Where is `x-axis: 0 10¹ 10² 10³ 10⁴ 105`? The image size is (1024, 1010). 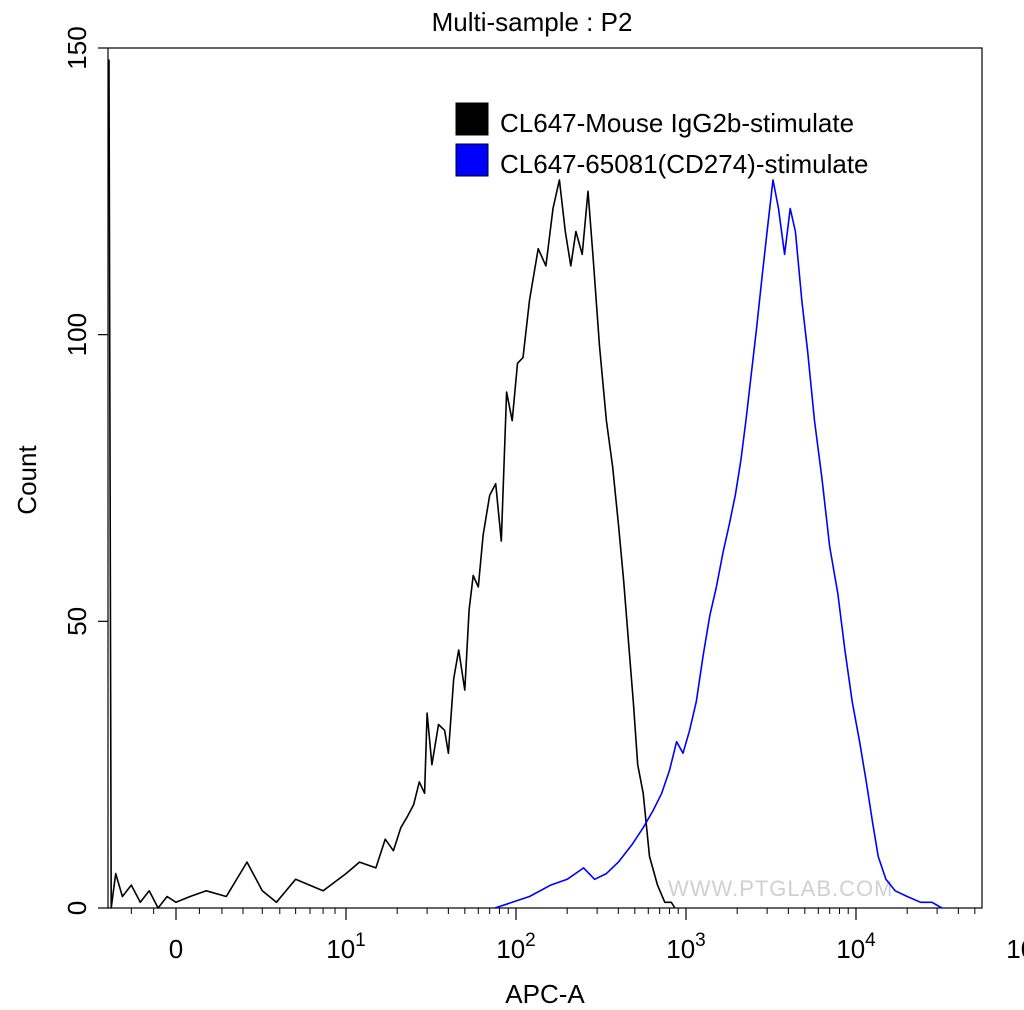 x-axis: 0 10¹ 10² 10³ 10⁴ 105 is located at coordinates (577, 936).